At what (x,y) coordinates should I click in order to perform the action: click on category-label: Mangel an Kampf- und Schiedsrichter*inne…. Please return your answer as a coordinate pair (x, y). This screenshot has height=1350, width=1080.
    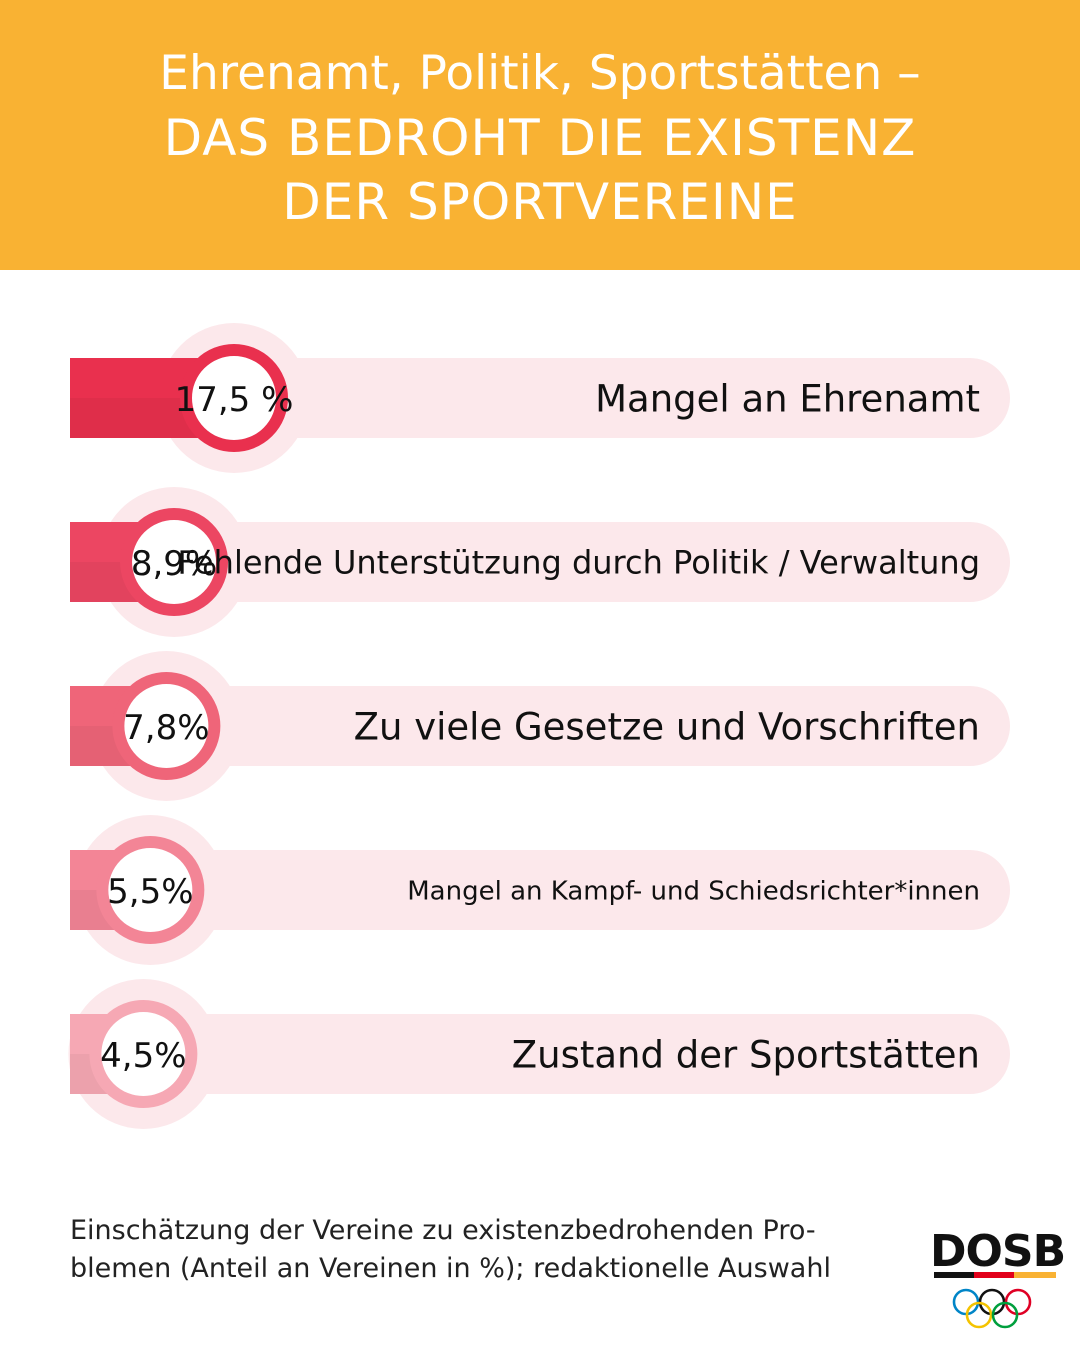
    Looking at the image, I should click on (693, 891).